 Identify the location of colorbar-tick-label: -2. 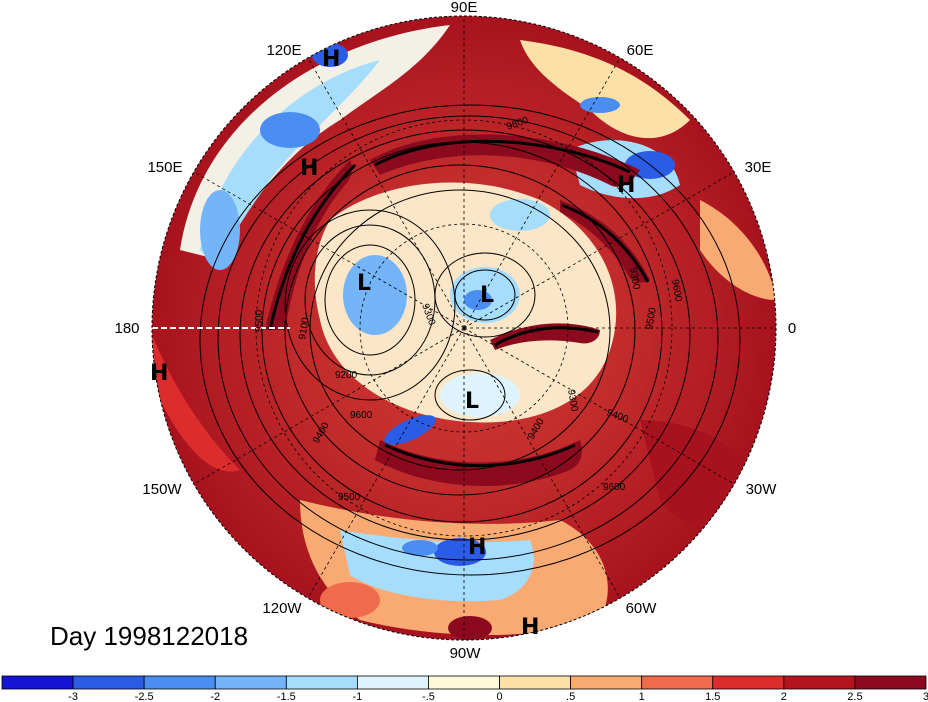
(215, 696).